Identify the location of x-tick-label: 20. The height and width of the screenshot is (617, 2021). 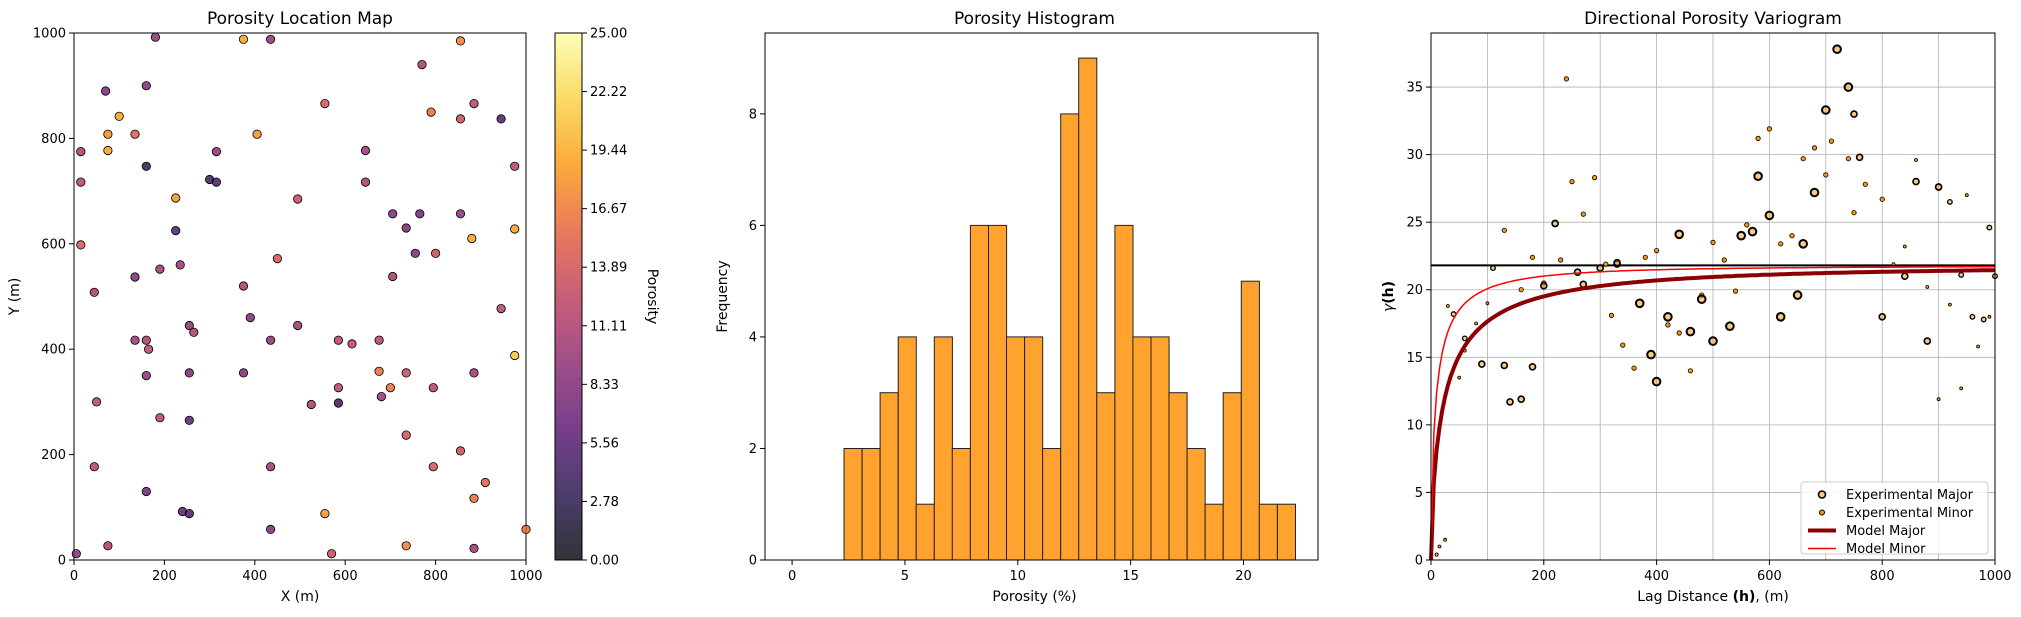
(1243, 576).